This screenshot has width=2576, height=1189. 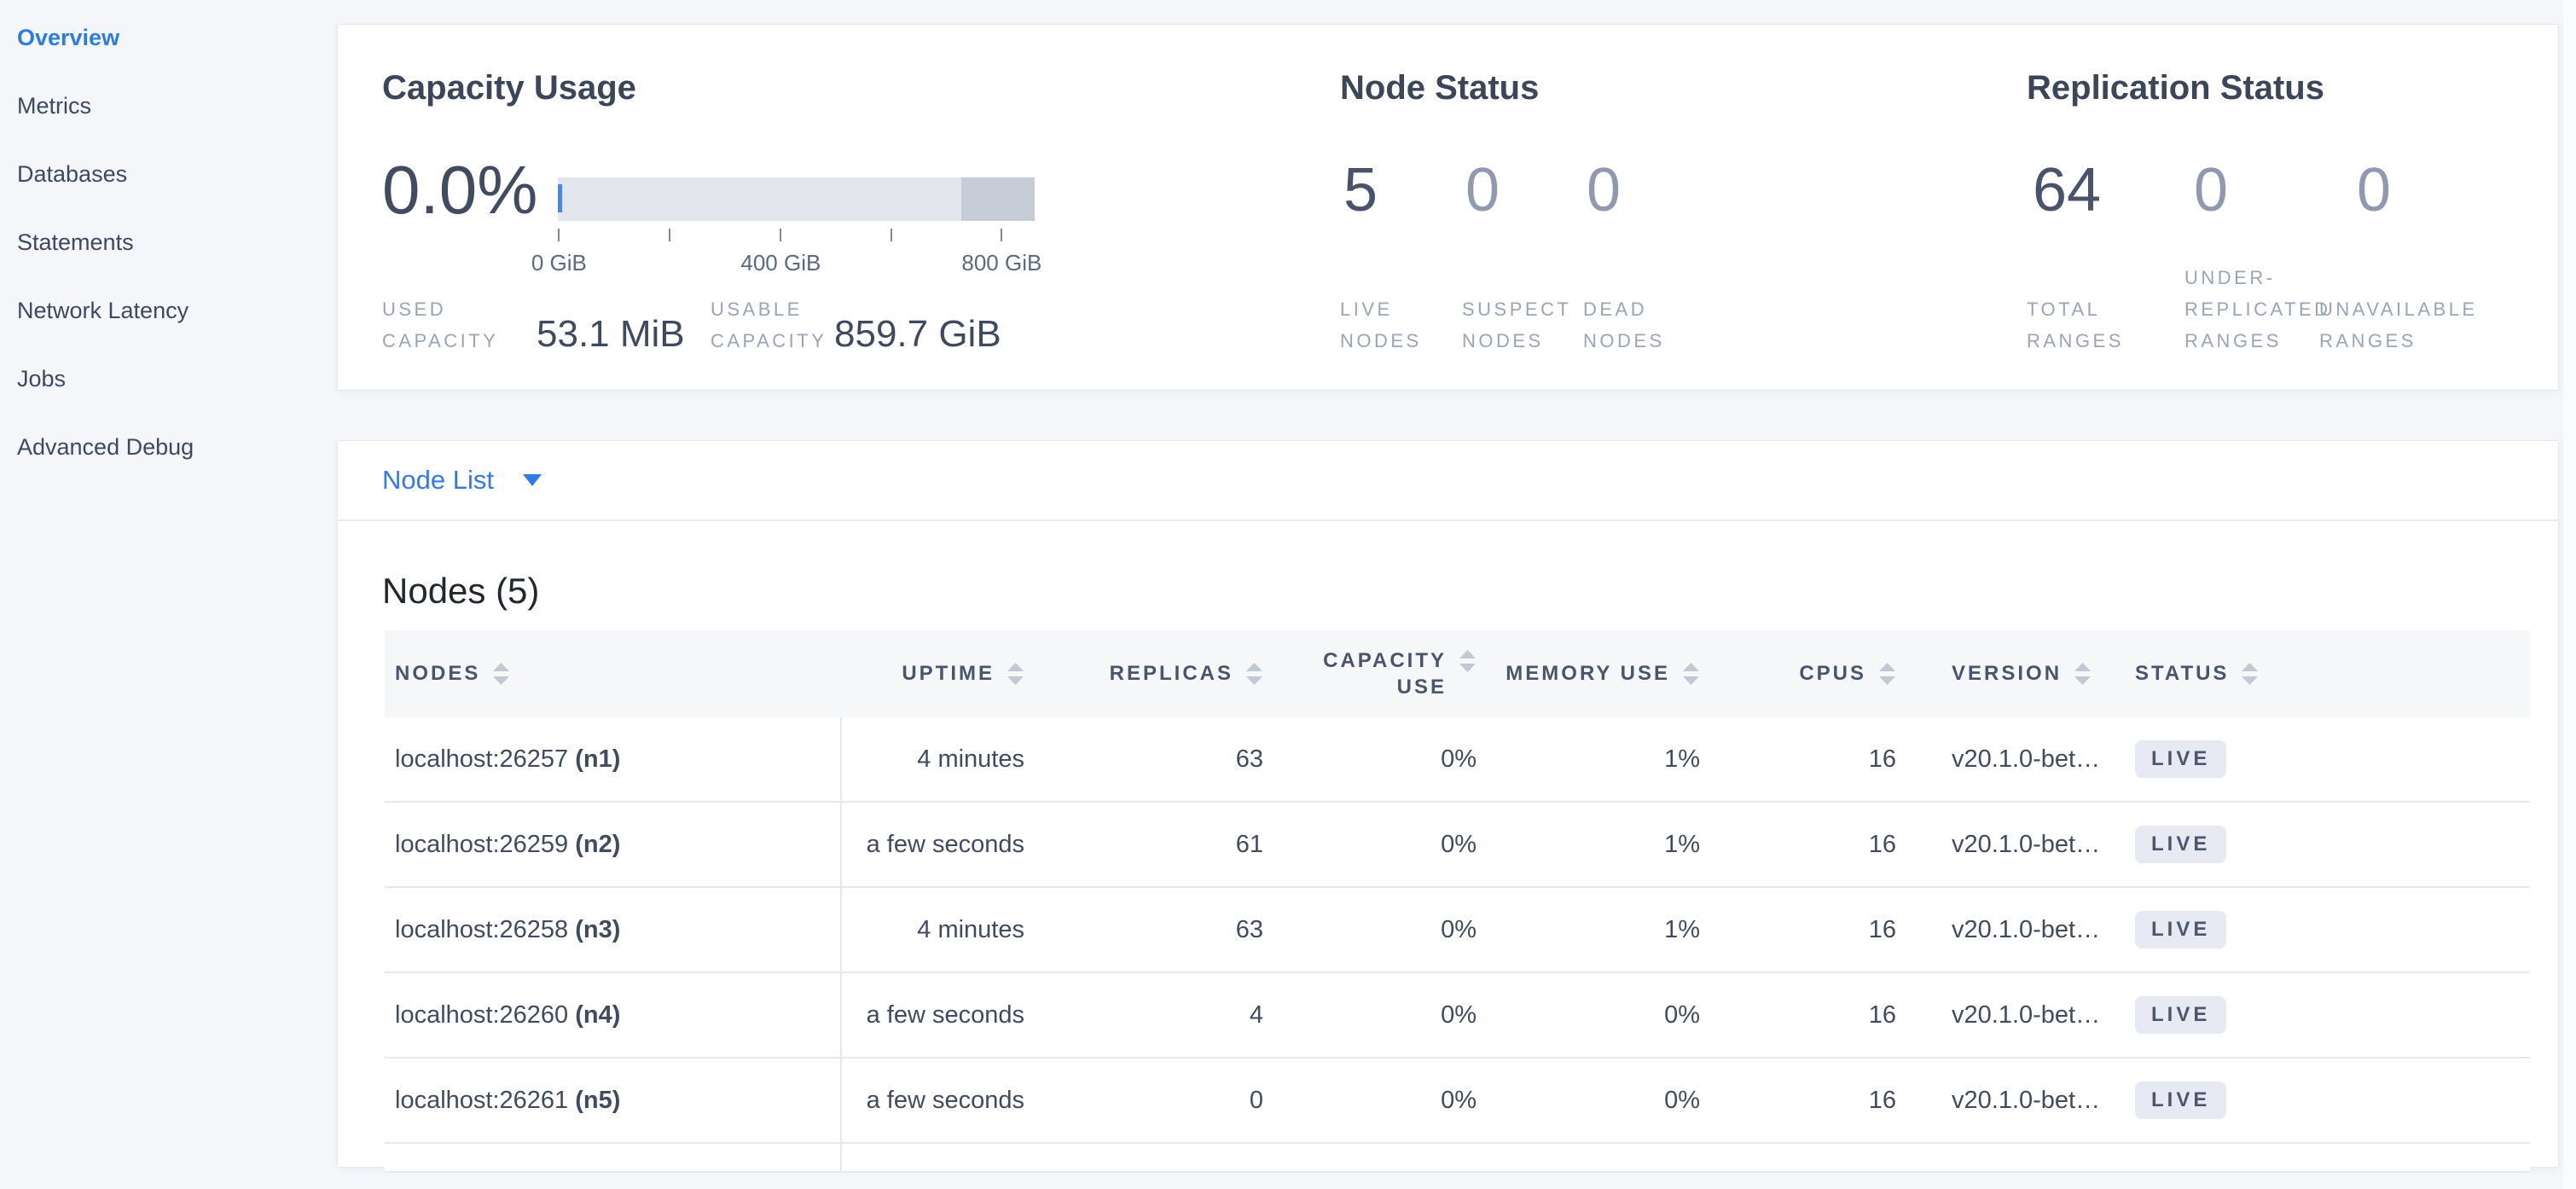 What do you see at coordinates (613, 1015) in the screenshot?
I see `node-address-cell: localhost:26260 (n4)` at bounding box center [613, 1015].